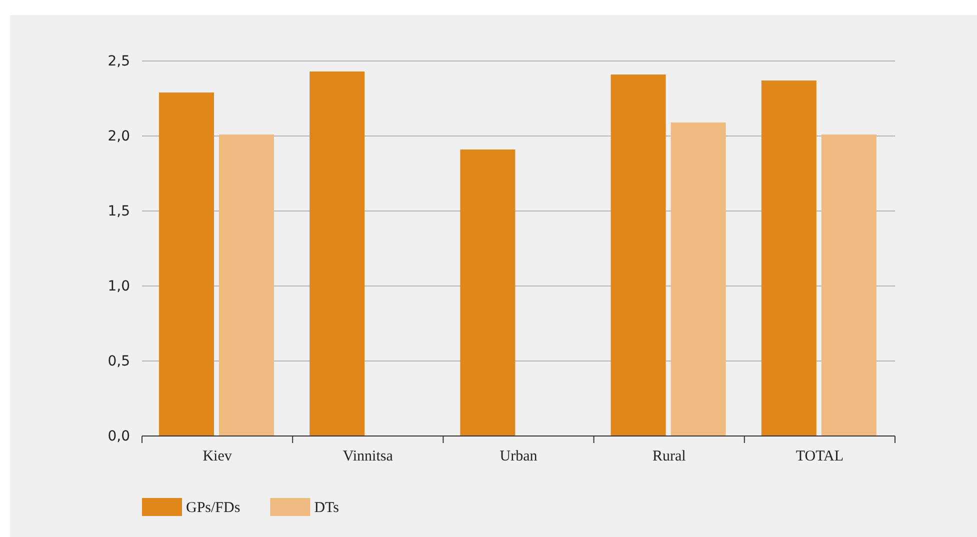 The width and height of the screenshot is (977, 537). Describe the element at coordinates (820, 456) in the screenshot. I see `x-tick-label: TOTAL` at that location.